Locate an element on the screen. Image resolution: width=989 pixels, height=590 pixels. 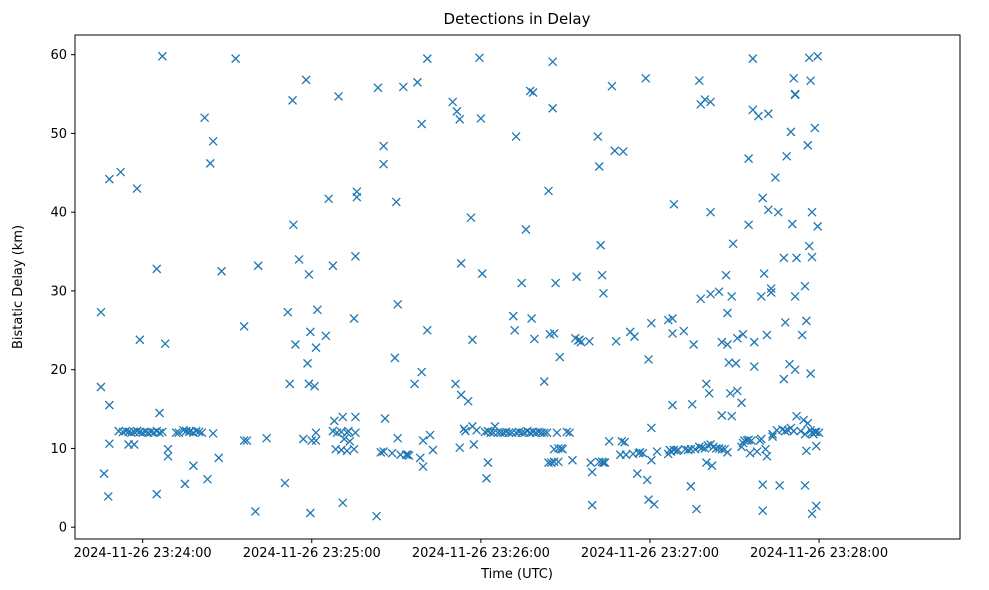
y-axis: 0 10 20 30 40 50 60 is located at coordinates (62, 292).